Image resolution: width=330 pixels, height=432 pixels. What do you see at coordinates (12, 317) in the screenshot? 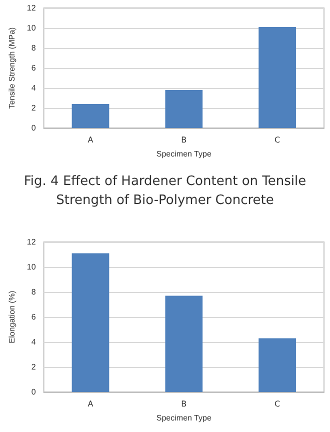
I see `y-axis-title: Elongation (%)` at bounding box center [12, 317].